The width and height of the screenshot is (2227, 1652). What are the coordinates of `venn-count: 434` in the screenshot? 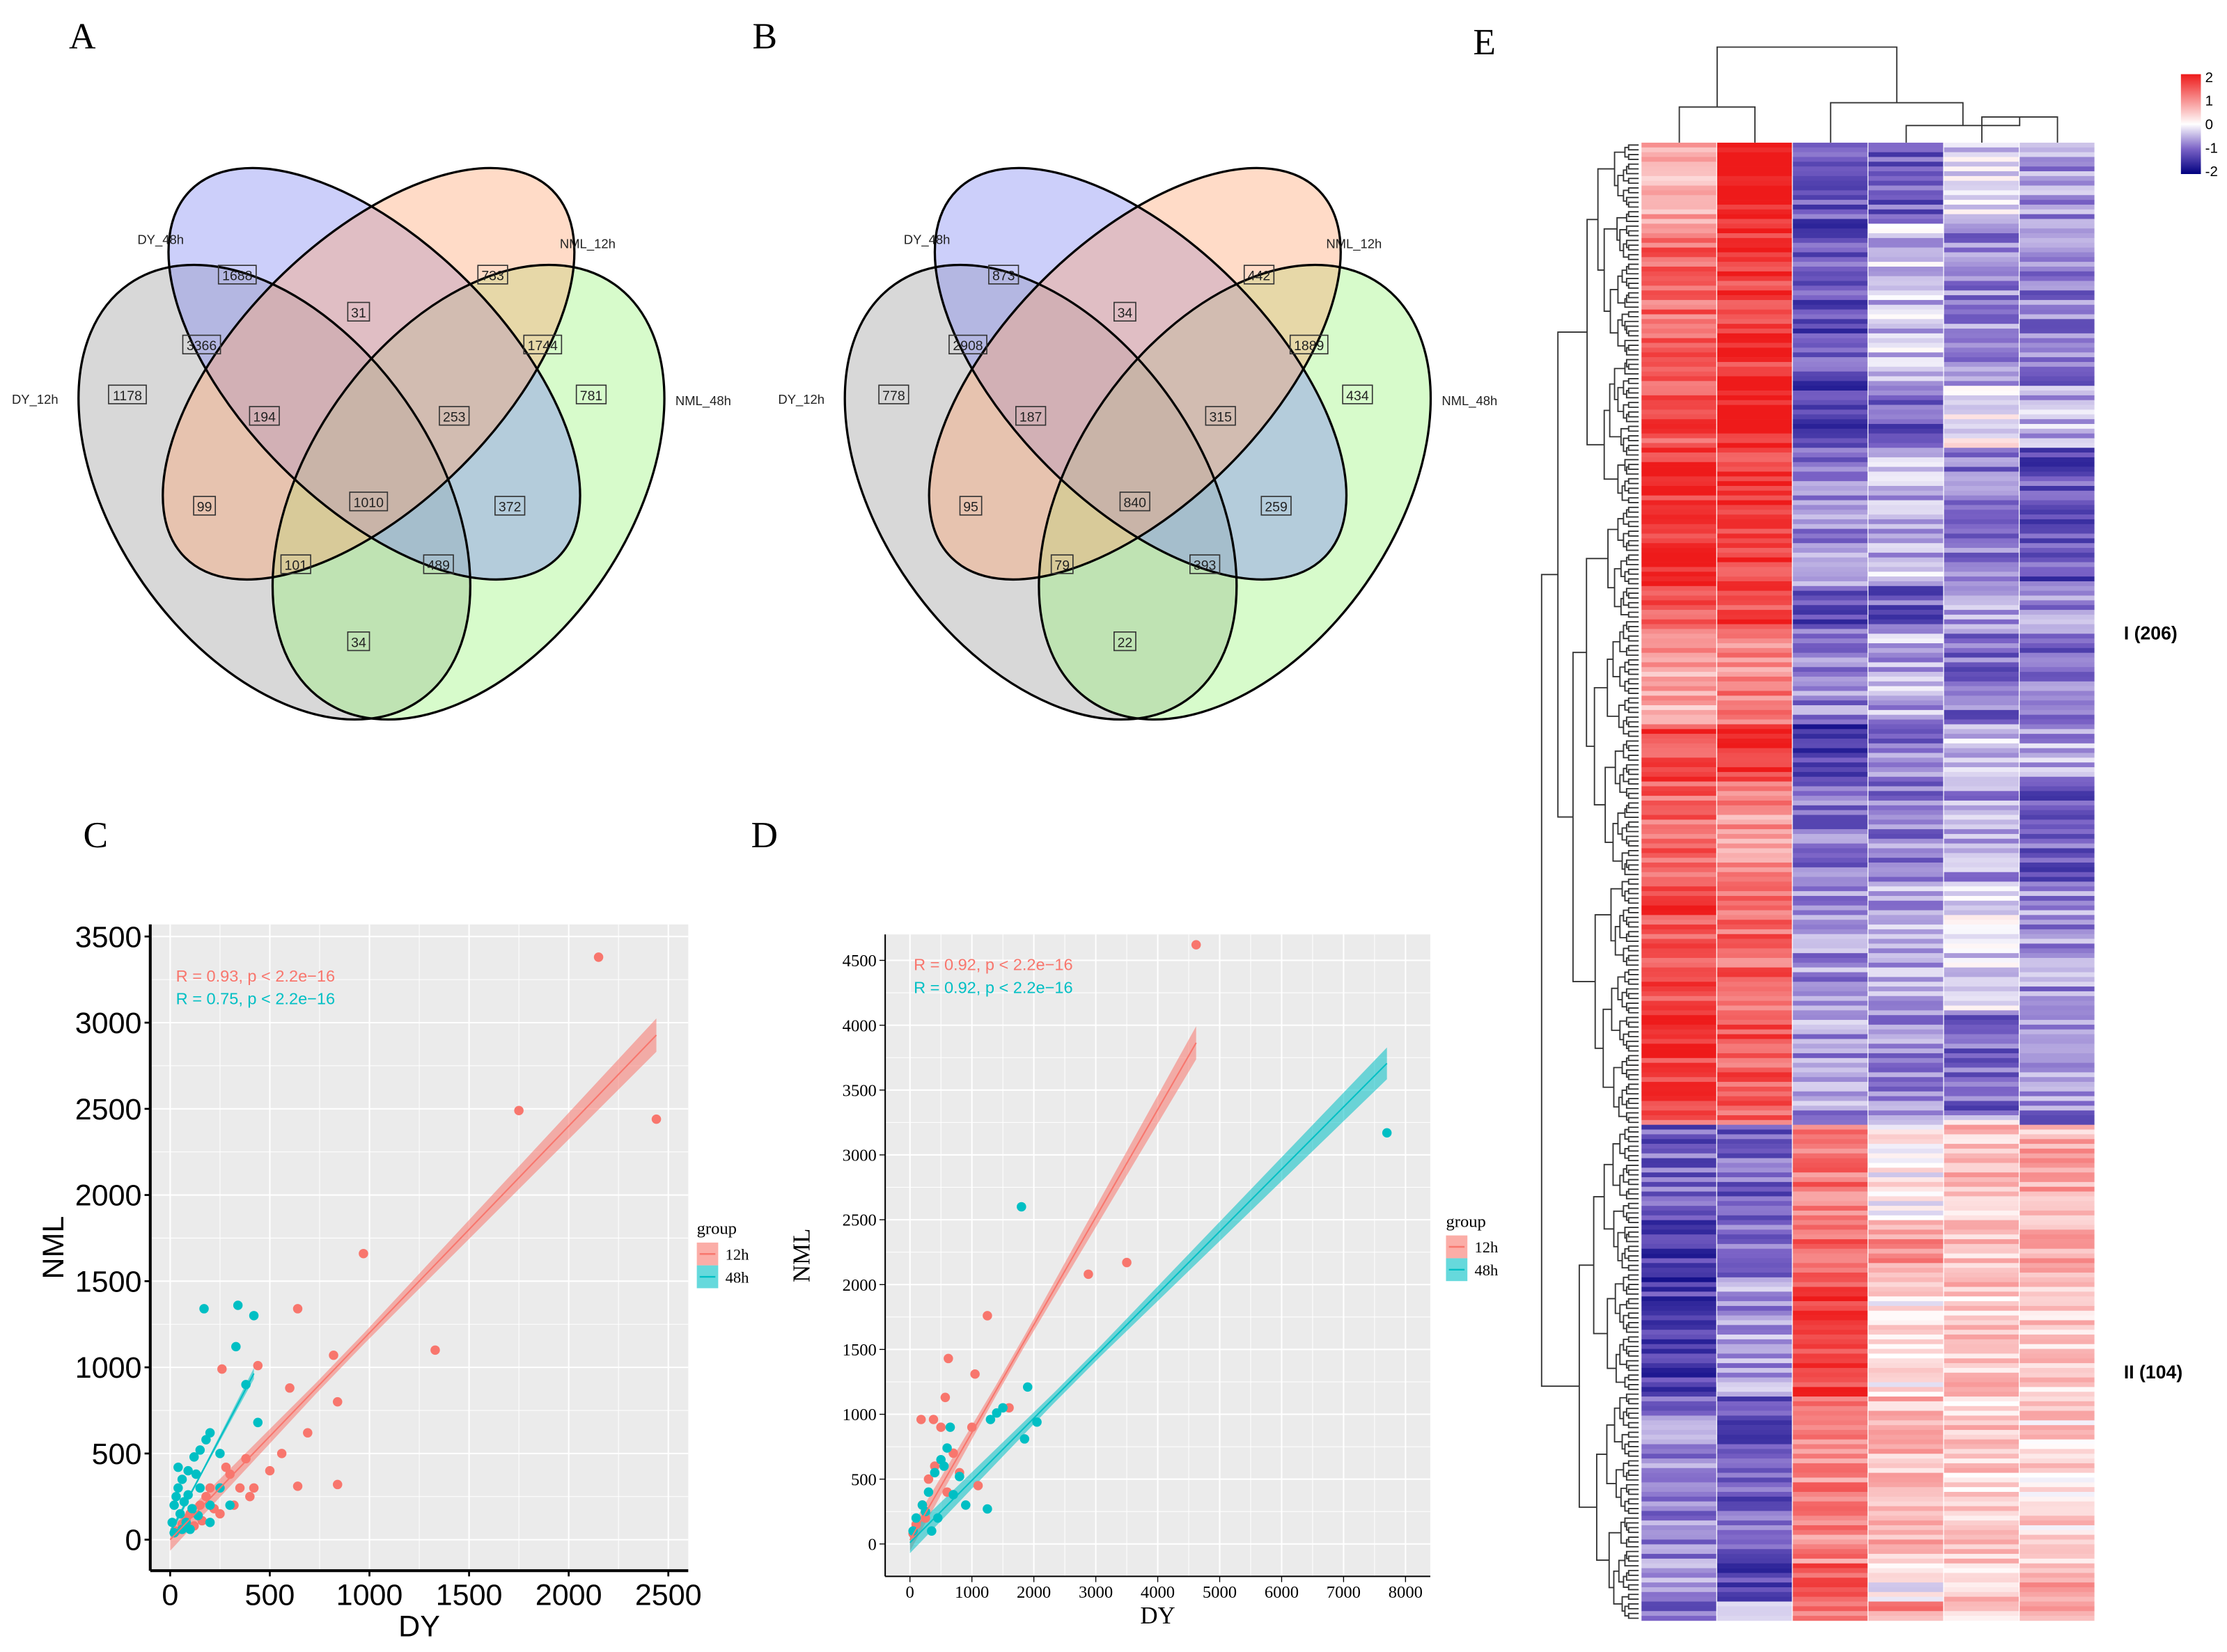 It's located at (1357, 396).